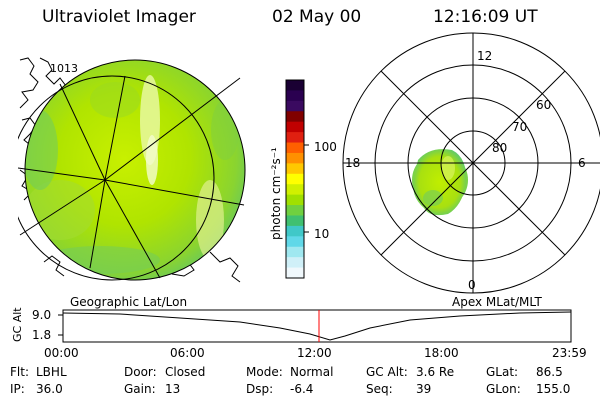 The image size is (600, 400). I want to click on timeline-y-label: GC Alt, so click(17, 324).